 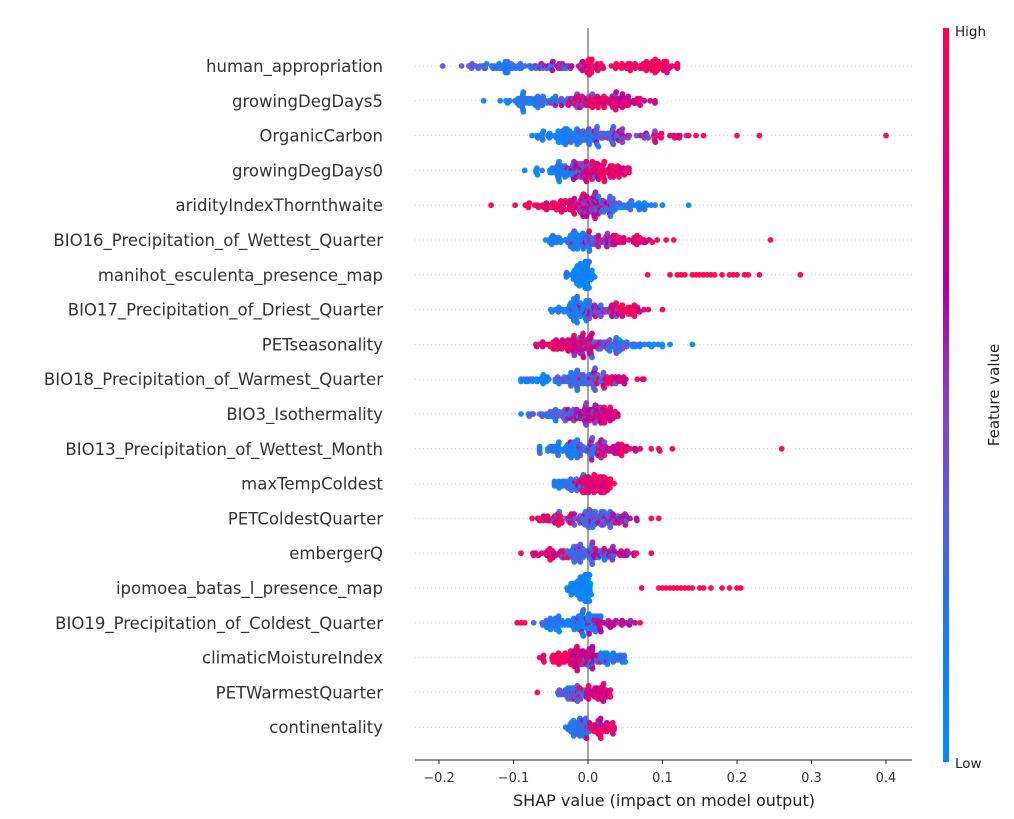 What do you see at coordinates (588, 778) in the screenshot?
I see `x-tick-label: 0.0` at bounding box center [588, 778].